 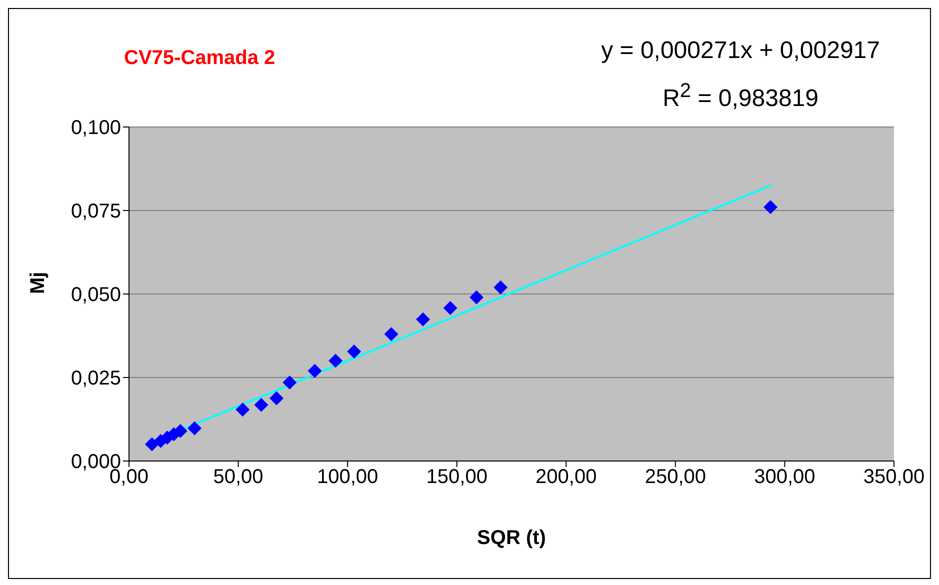 What do you see at coordinates (95, 211) in the screenshot?
I see `y-tick-label: 0,075` at bounding box center [95, 211].